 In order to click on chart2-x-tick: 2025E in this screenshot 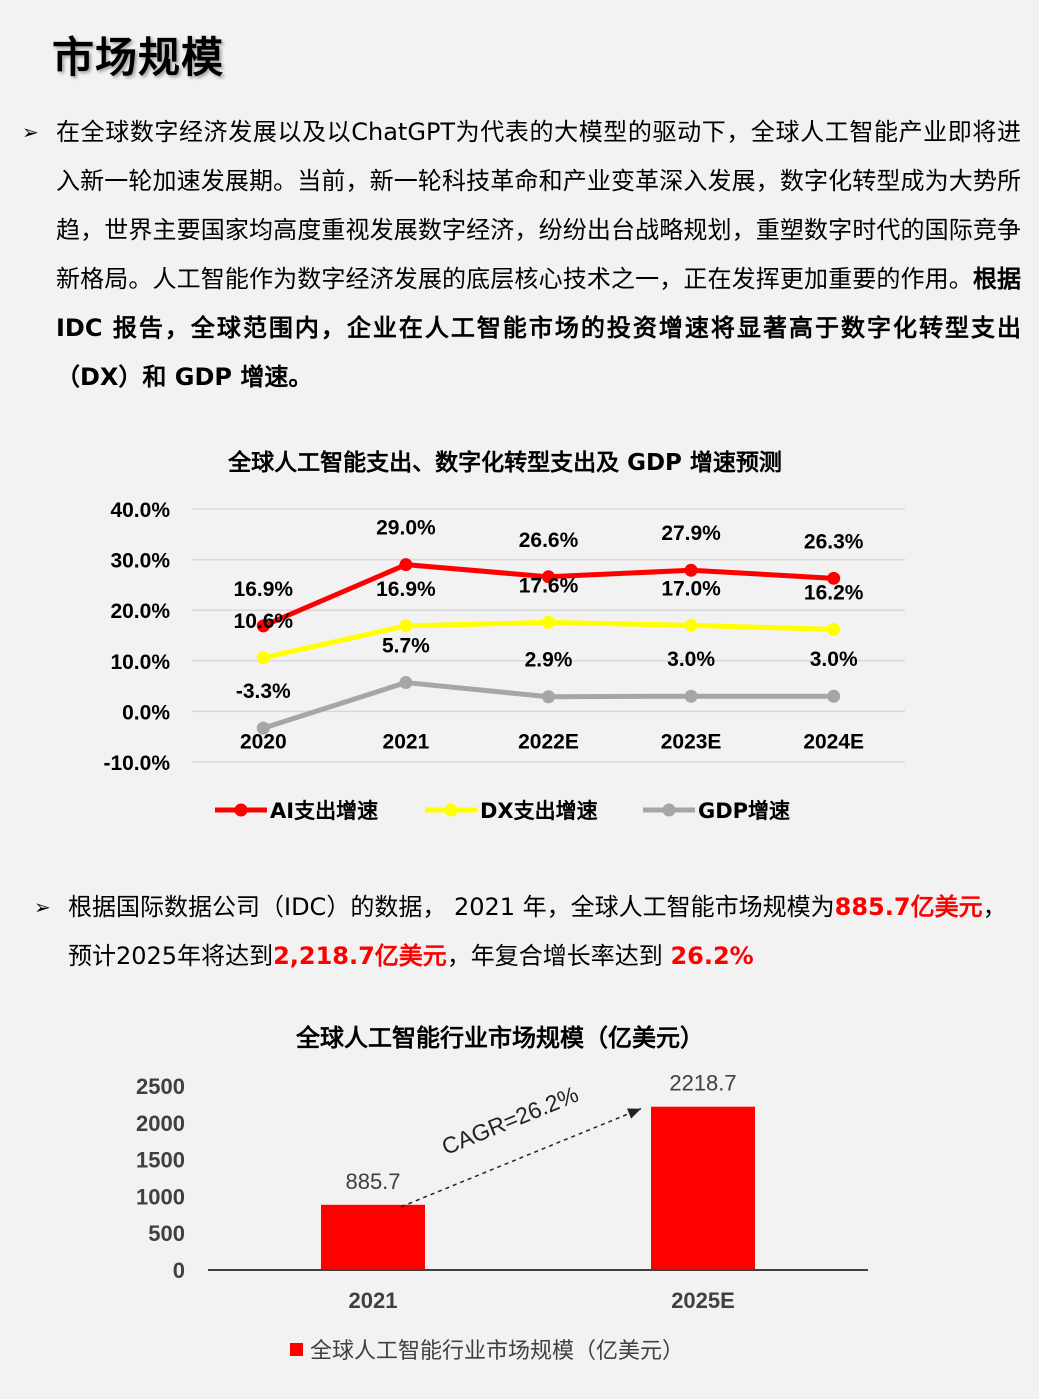, I will do `click(703, 1300)`.